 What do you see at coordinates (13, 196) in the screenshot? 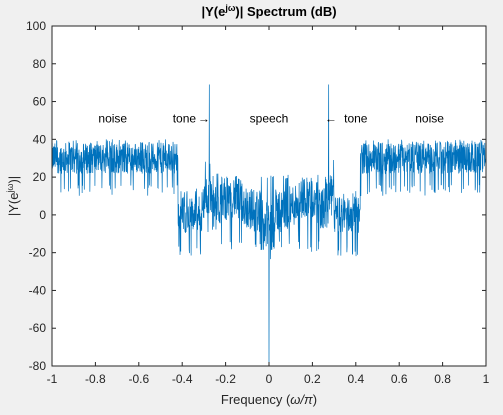
I see `y-axis-label: |Y(ejω)|` at bounding box center [13, 196].